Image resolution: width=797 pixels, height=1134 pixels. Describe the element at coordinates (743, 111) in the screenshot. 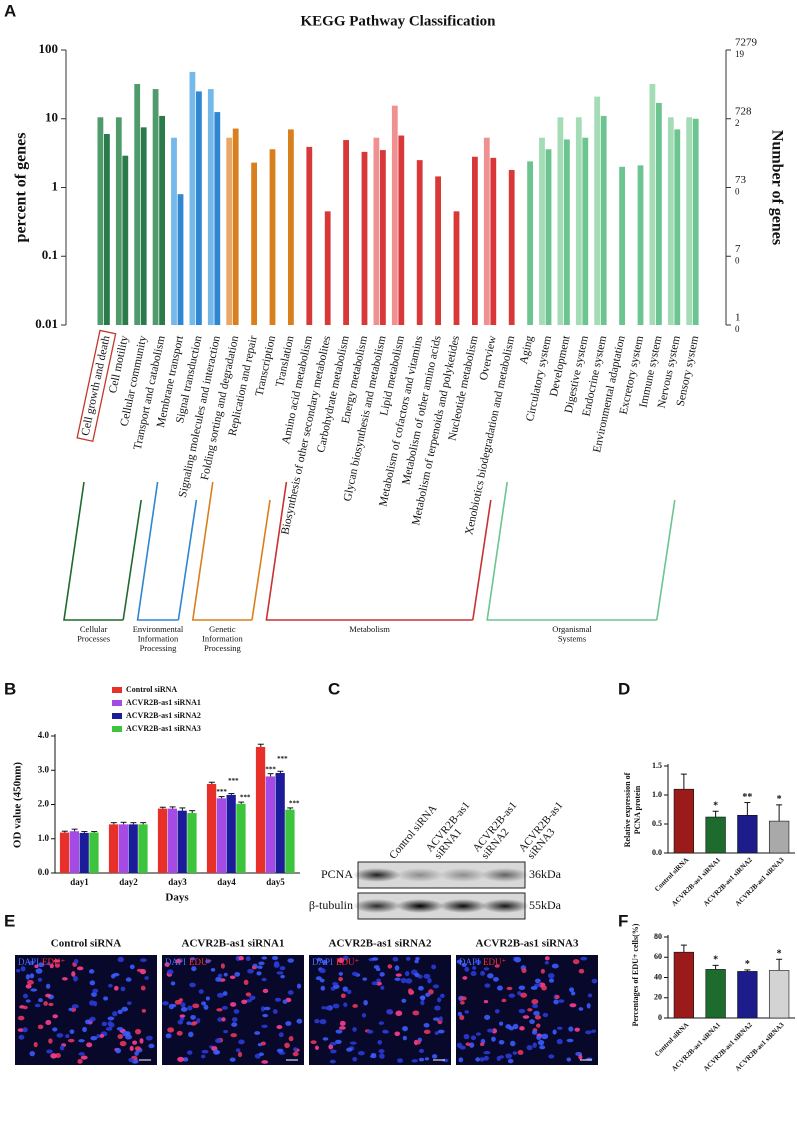

I see `y2-tick-label: 728` at that location.